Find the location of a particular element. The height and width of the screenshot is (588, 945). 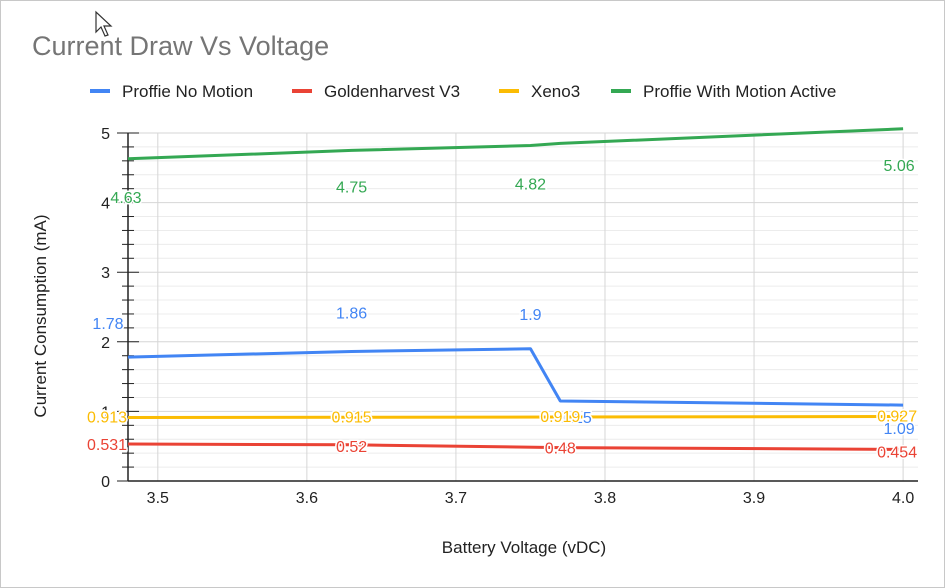

data-label: 1.15 is located at coordinates (576, 418).